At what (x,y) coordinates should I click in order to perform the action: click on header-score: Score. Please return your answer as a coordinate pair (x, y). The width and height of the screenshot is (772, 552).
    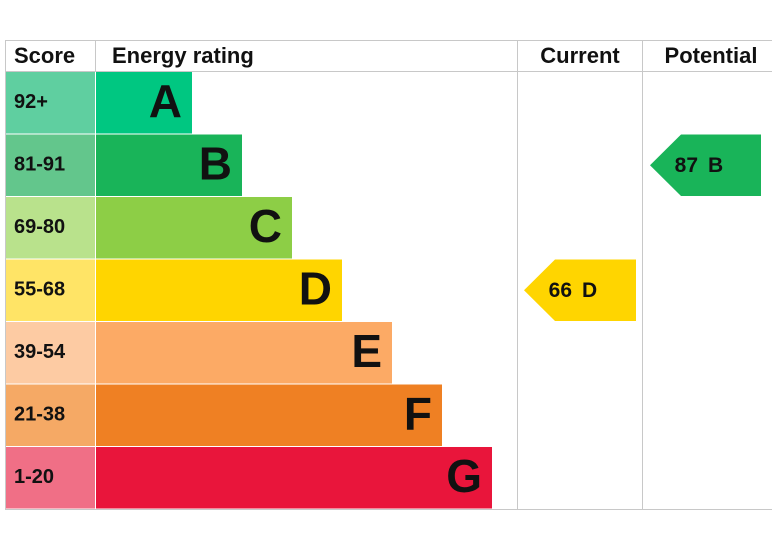
    Looking at the image, I should click on (44, 55).